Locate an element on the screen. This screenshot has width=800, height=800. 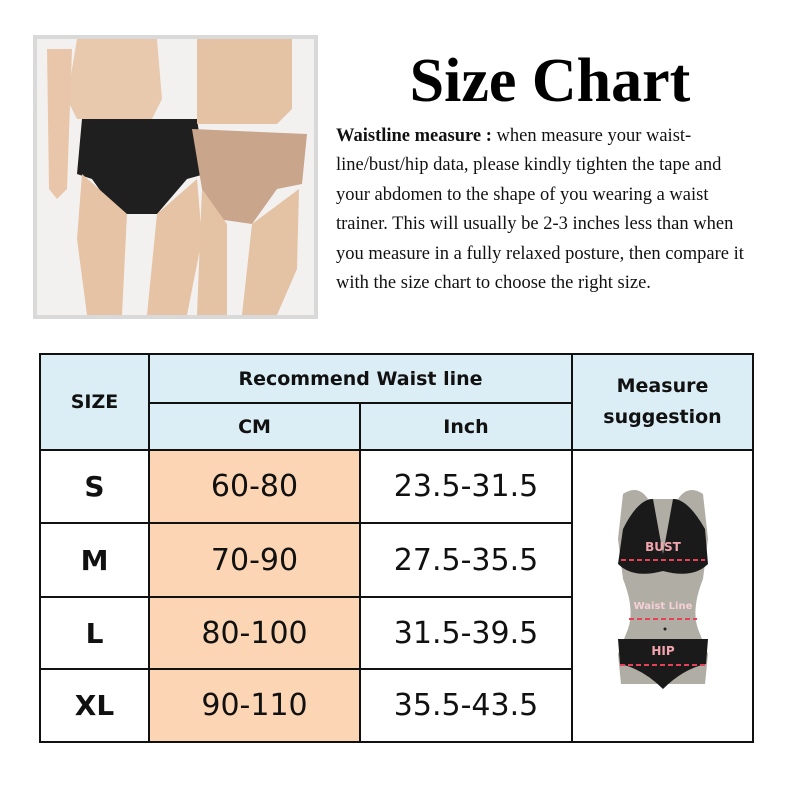
mannequin-figure: BUST Waist Line HIP is located at coordinates (662, 589).